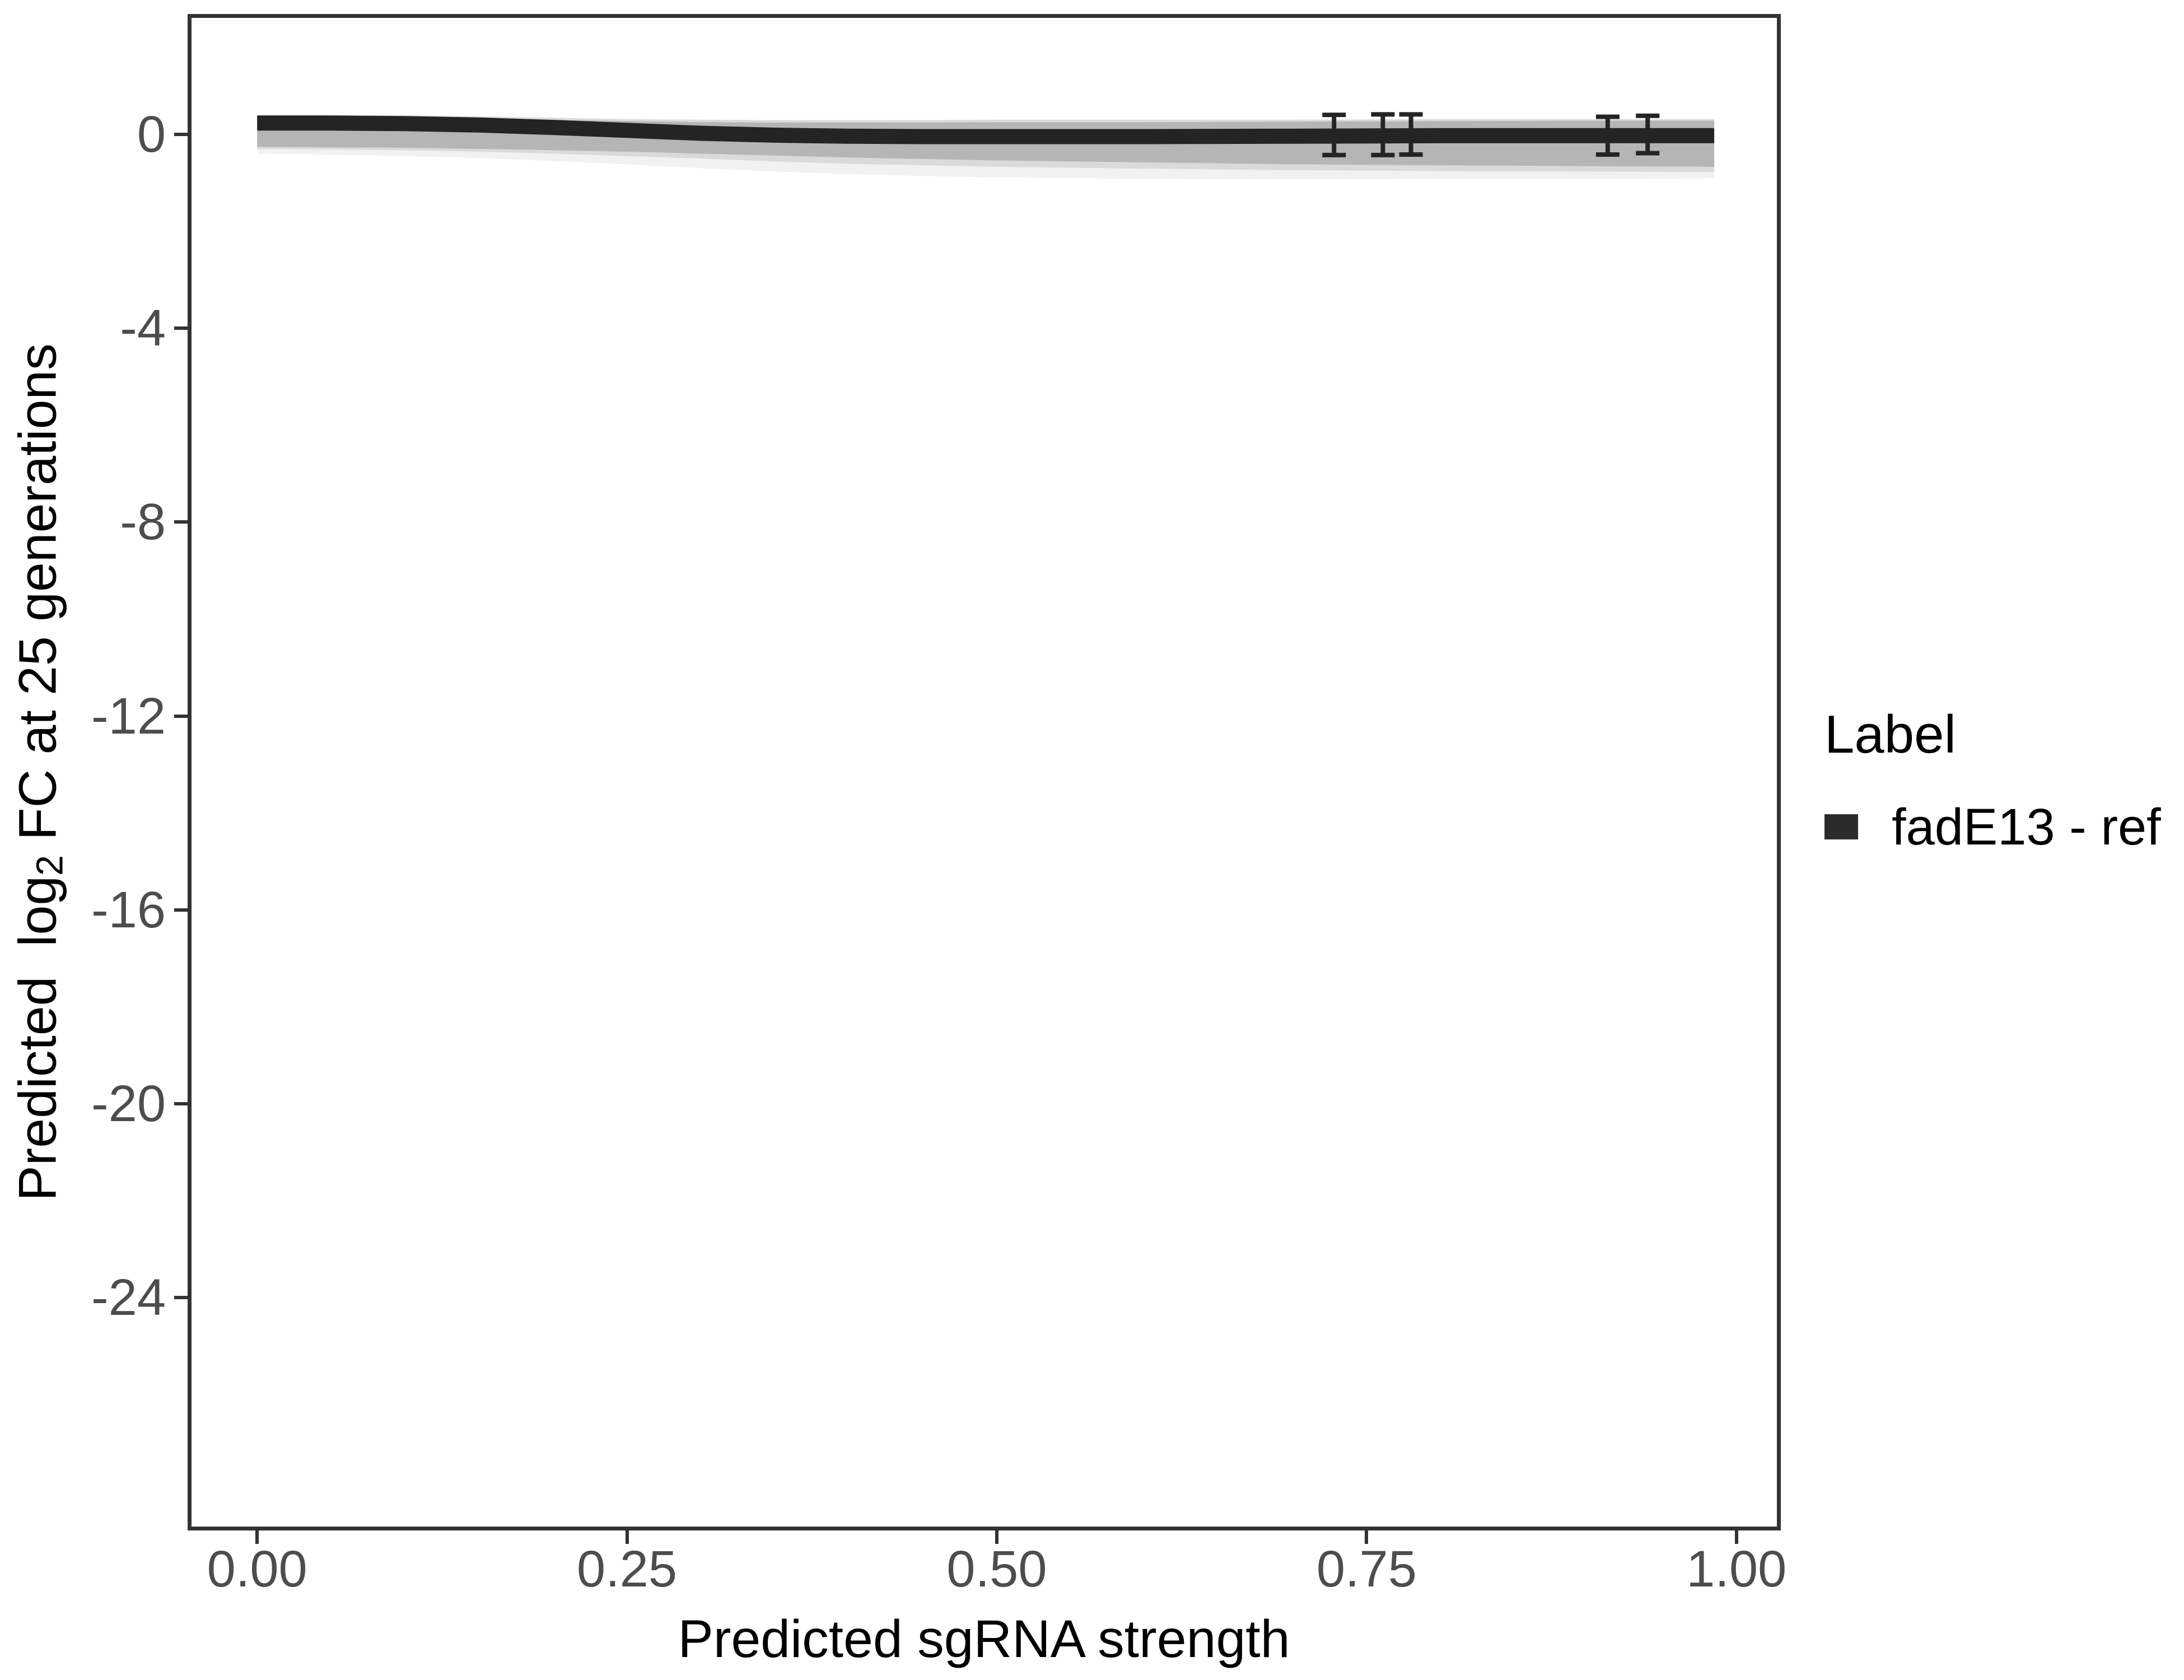 The image size is (2184, 1680). Describe the element at coordinates (986, 146) in the screenshot. I see `plot-area-svg` at that location.